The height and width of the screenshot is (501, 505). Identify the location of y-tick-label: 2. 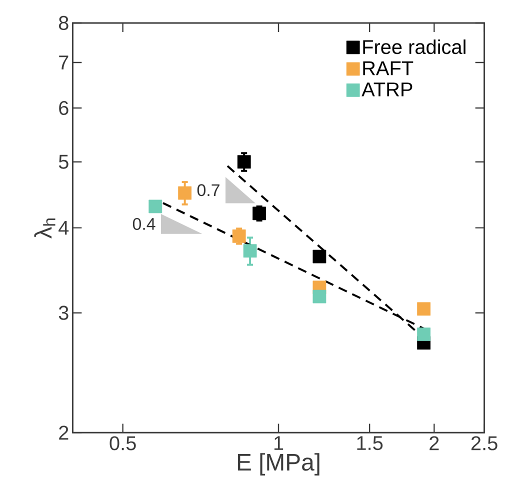
(63, 433).